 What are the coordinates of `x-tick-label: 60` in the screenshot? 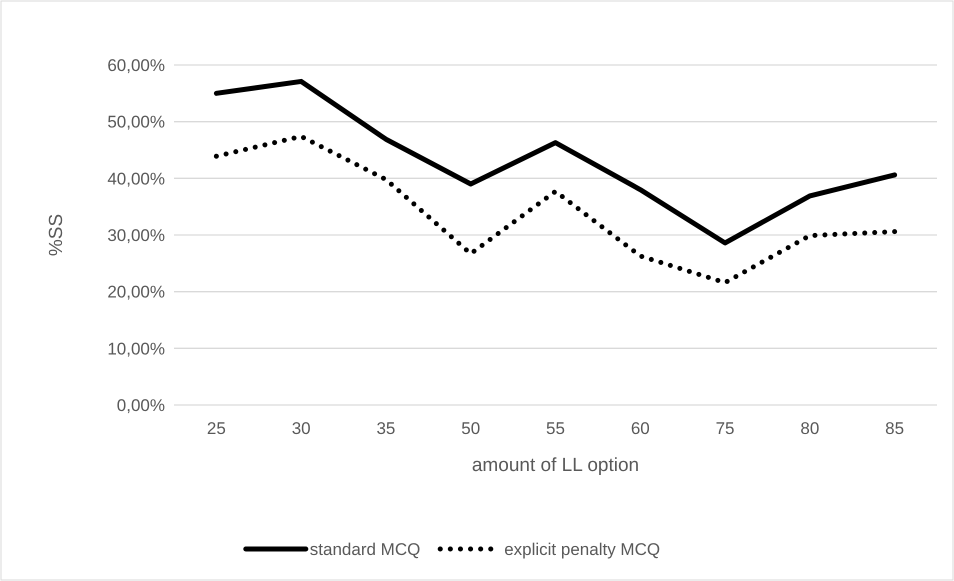 It's located at (640, 428).